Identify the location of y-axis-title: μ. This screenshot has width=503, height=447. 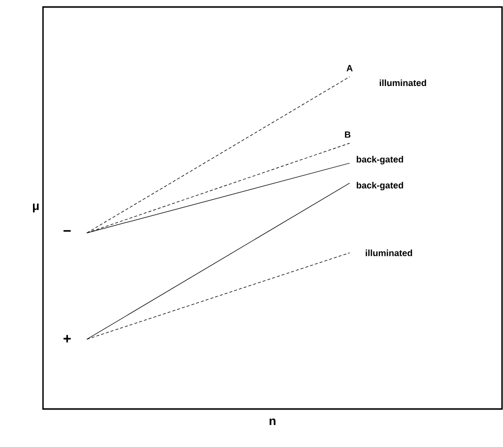
(35, 208).